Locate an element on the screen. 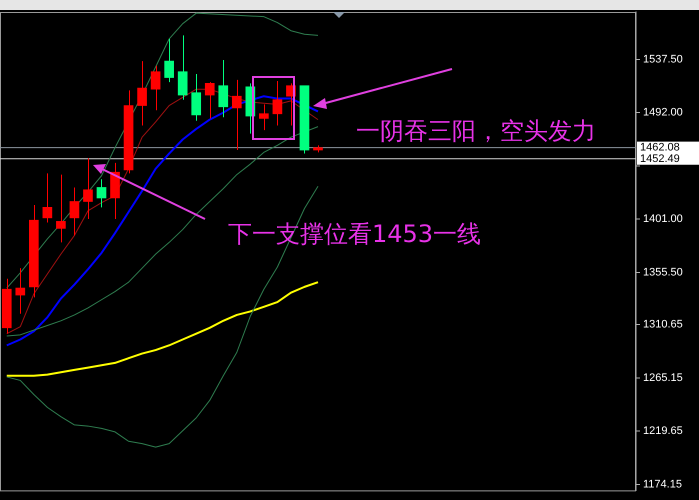 This screenshot has height=500, width=699. y-tick-label: 1355.50 is located at coordinates (663, 272).